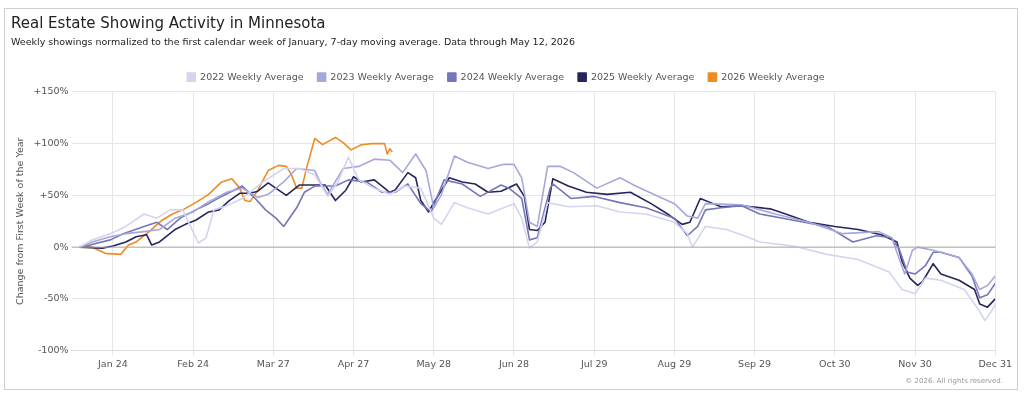 This screenshot has height=395, width=1024. Describe the element at coordinates (293, 42) in the screenshot. I see `chart-subtitle: Weekly showings normalized to the first calendar week of January, 7-day moving average. Data through May 12, 2026` at that location.